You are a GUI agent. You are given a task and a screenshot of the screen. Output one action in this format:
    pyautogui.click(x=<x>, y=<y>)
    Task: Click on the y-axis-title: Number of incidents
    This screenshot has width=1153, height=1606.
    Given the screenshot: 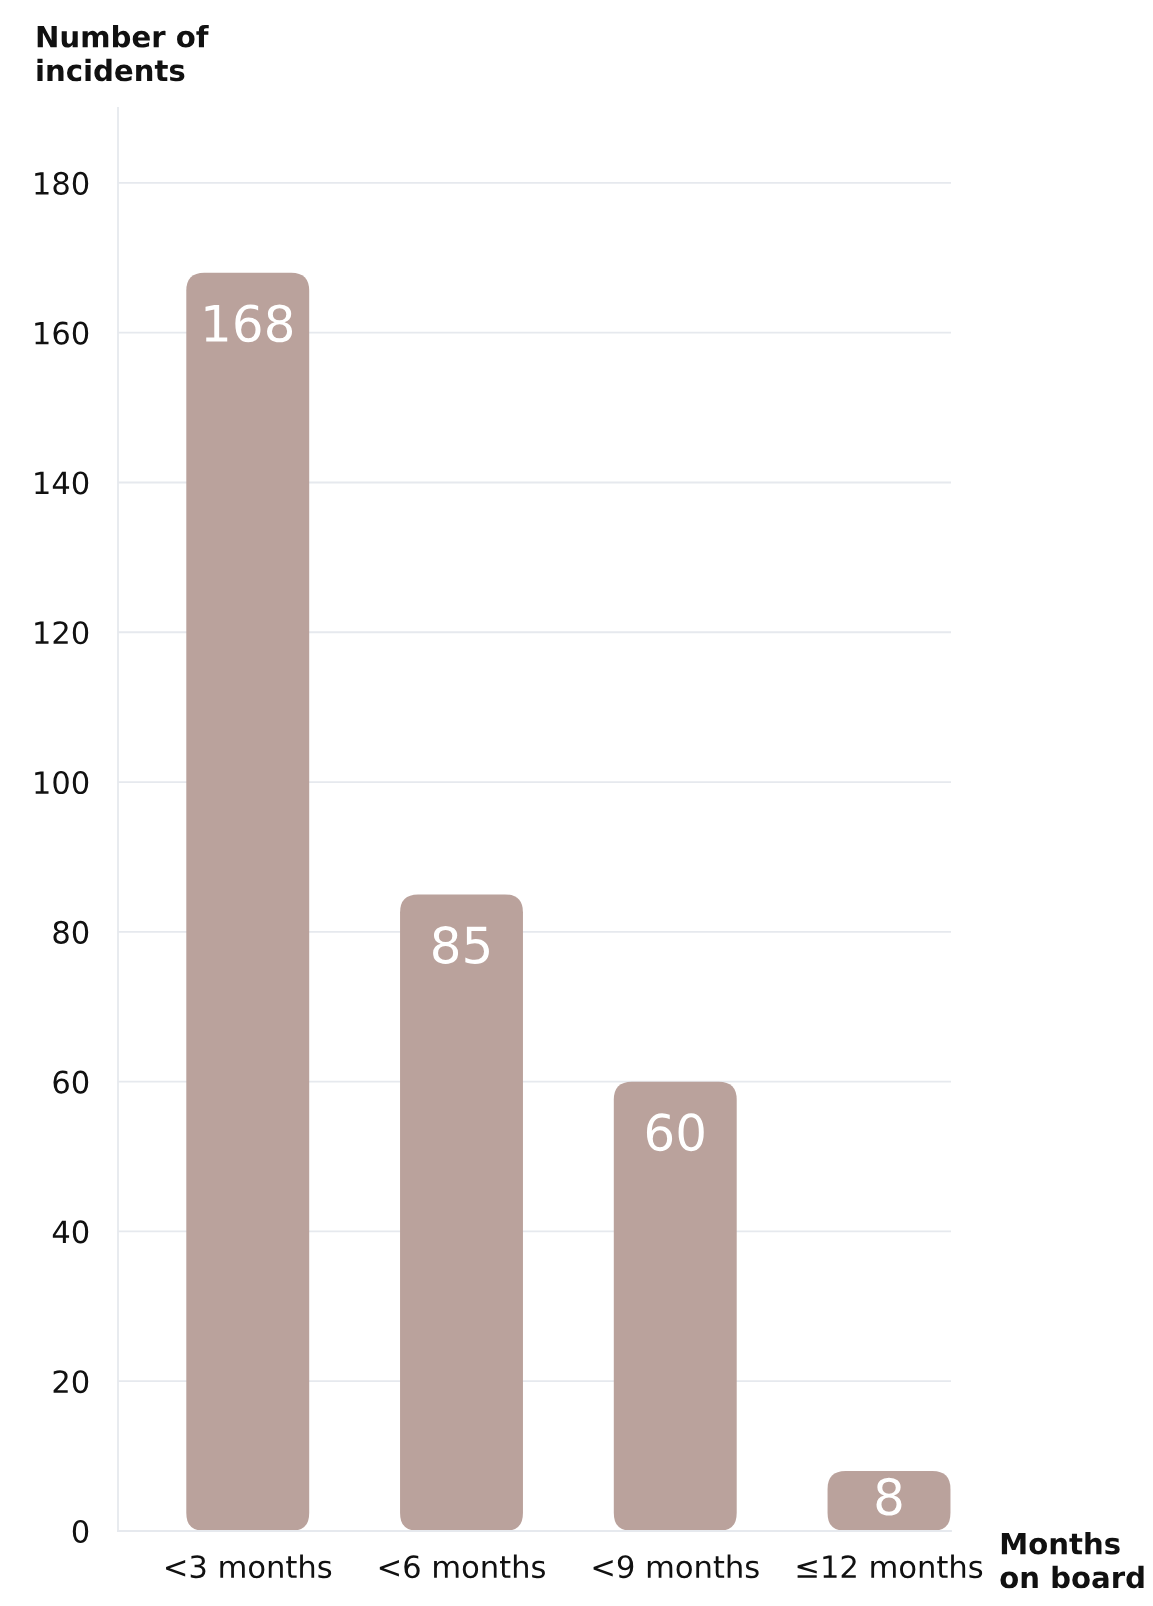 What is the action you would take?
    pyautogui.click(x=123, y=53)
    